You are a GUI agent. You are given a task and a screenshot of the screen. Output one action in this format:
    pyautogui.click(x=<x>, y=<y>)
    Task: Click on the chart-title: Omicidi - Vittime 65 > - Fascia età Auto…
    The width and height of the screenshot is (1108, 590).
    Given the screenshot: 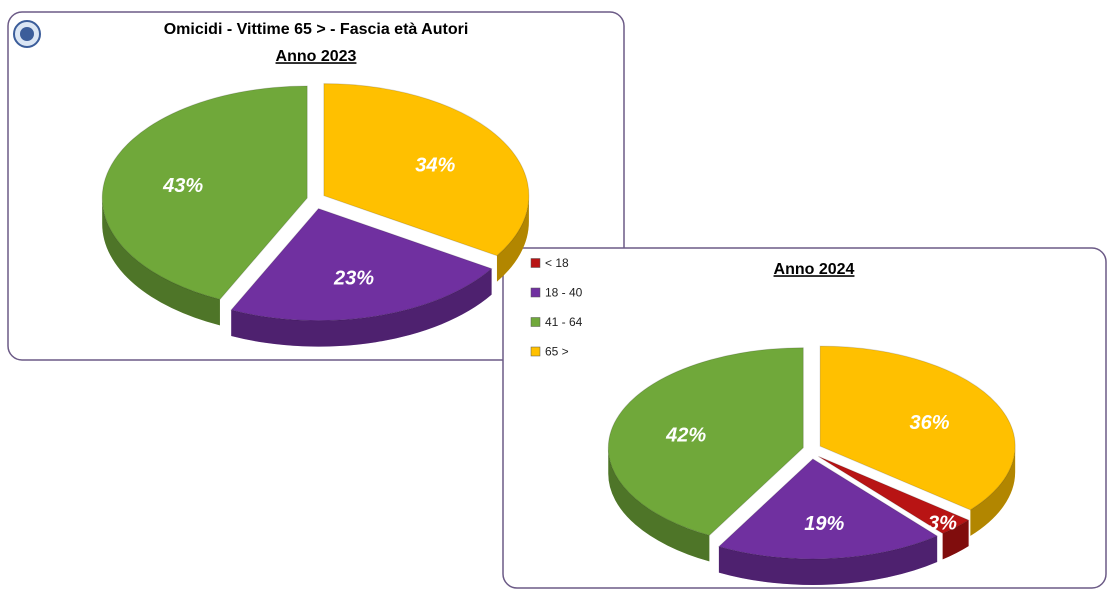 What is the action you would take?
    pyautogui.click(x=316, y=29)
    